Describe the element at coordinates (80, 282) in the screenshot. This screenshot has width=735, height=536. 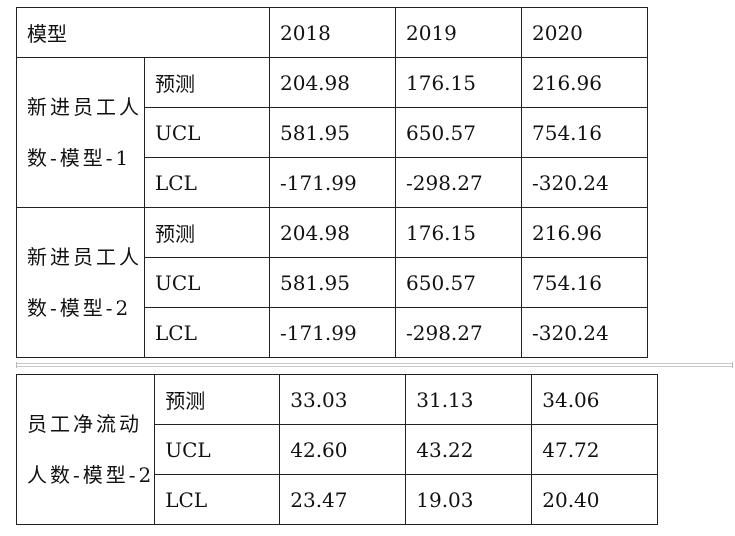
I see `group-name-cell: 新进员工人数-模型-2` at that location.